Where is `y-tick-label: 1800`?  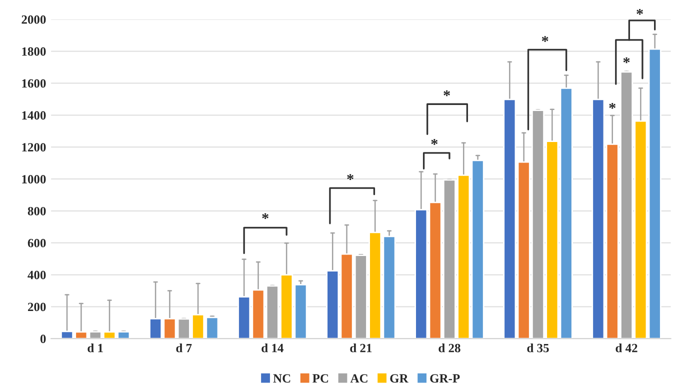
y-tick-label: 1800 is located at coordinates (34, 51).